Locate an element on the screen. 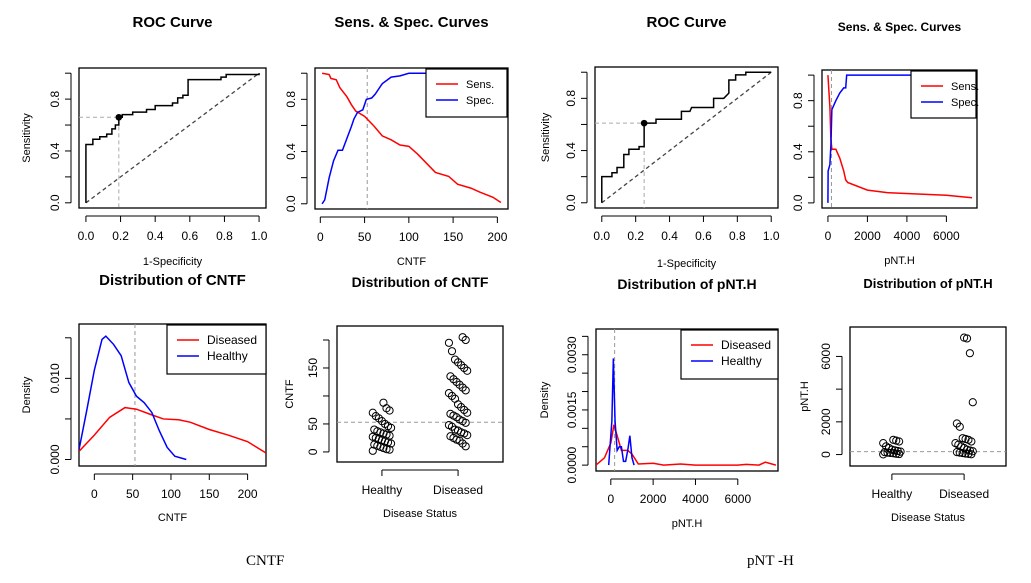 The height and width of the screenshot is (583, 1031). y-tick-label: 0.000 is located at coordinates (55, 459).